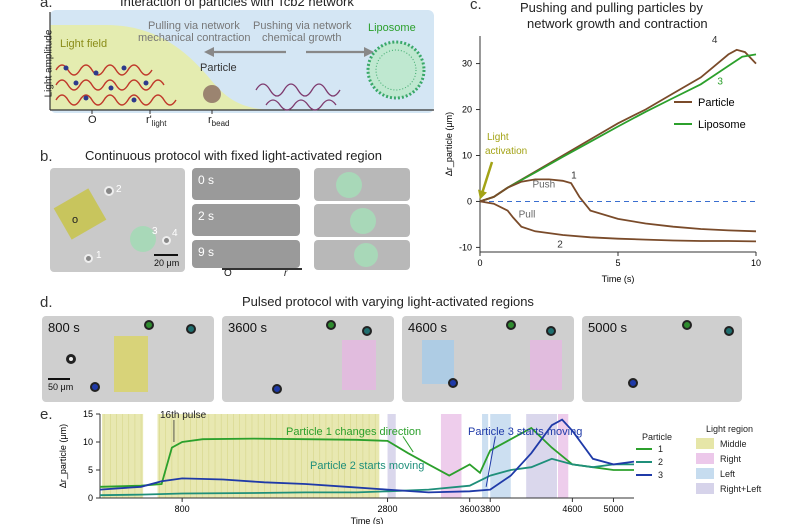 The height and width of the screenshot is (524, 800). Describe the element at coordinates (608, 327) in the screenshot. I see `pulse-time-5000: 5000 s` at that location.